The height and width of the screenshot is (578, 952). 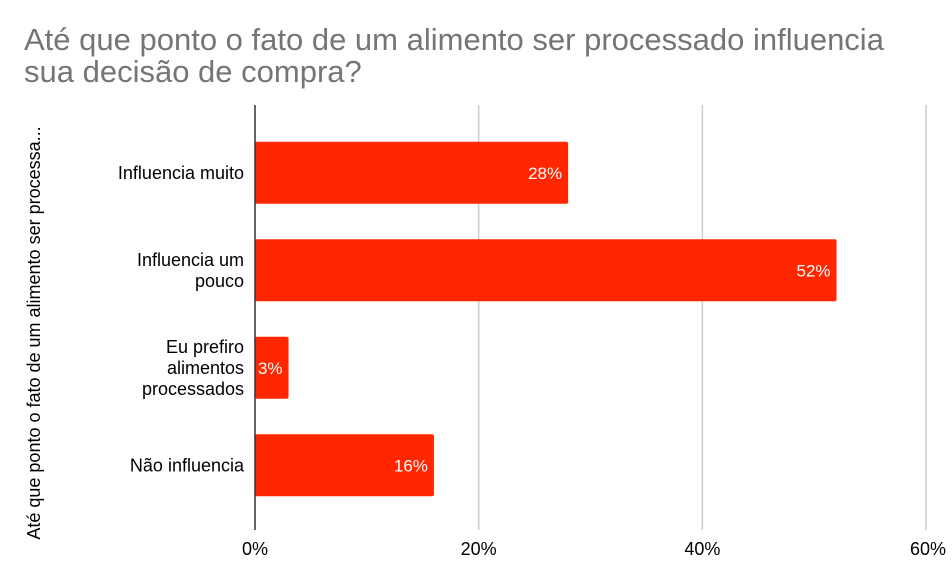 What do you see at coordinates (205, 368) in the screenshot?
I see `category-label: alimentos` at bounding box center [205, 368].